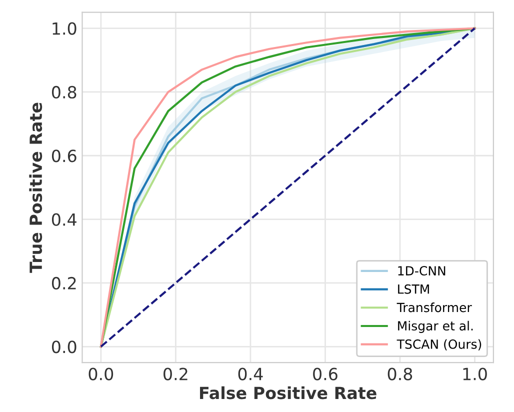 The width and height of the screenshot is (514, 412). I want to click on x-tick-label: 0.6, so click(325, 374).